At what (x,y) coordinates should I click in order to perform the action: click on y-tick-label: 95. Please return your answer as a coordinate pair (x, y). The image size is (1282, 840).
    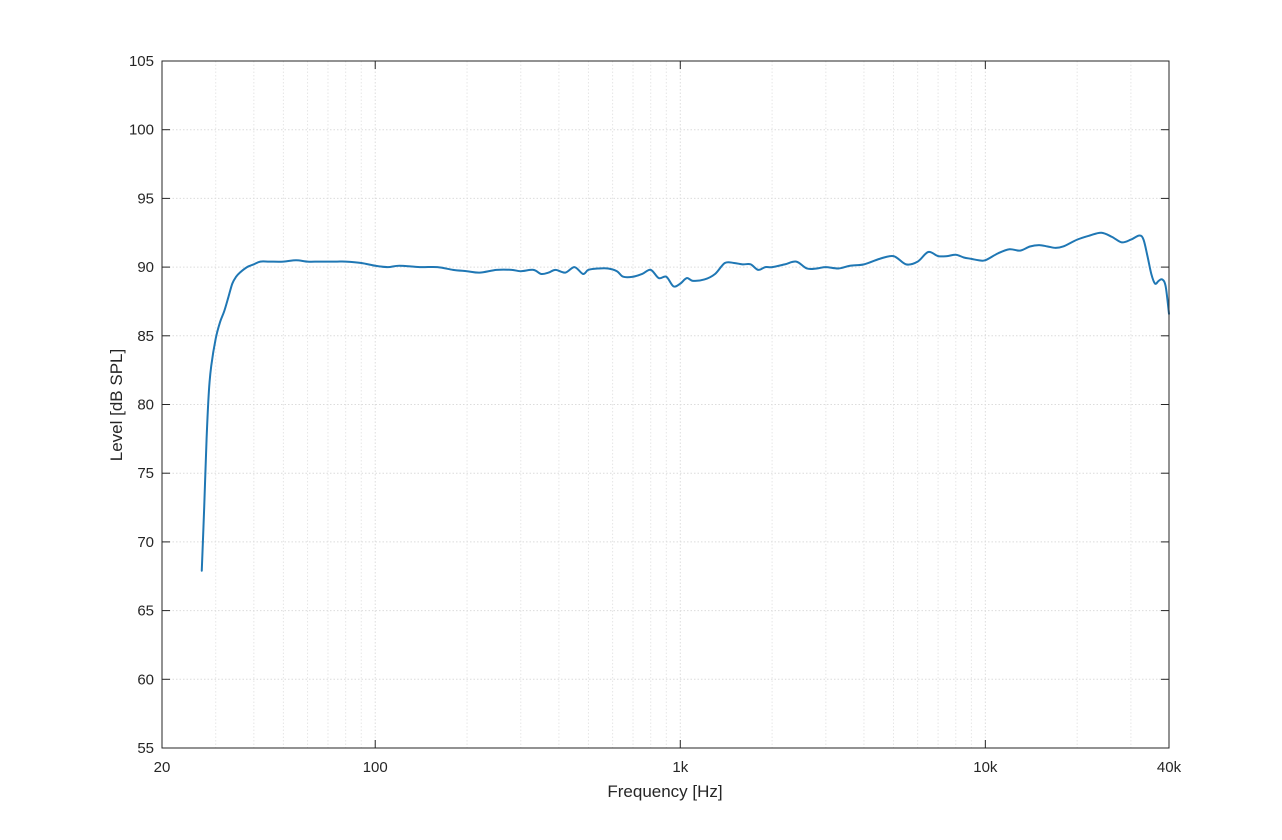
    Looking at the image, I should click on (145, 198).